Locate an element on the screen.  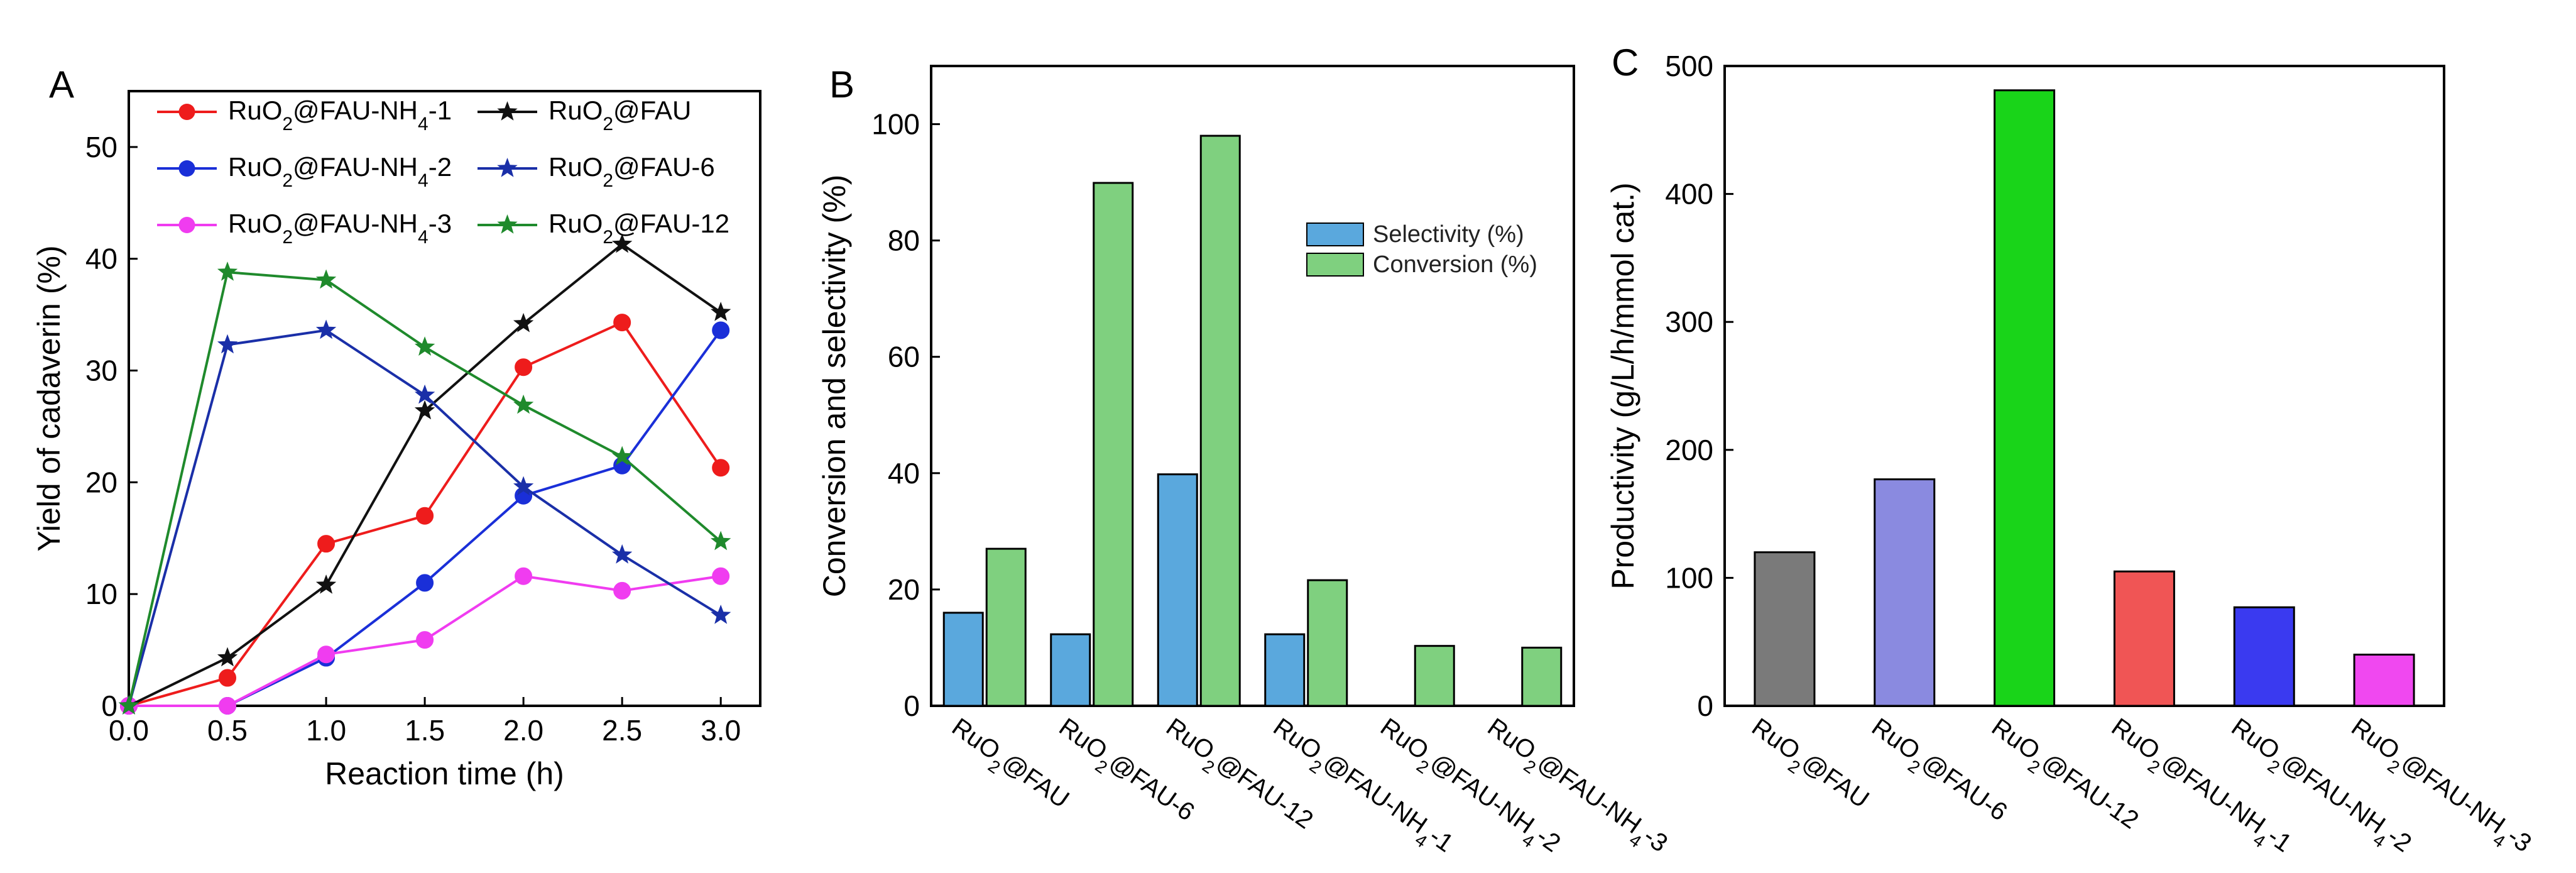
x-tick-label: 2.5 is located at coordinates (622, 730).